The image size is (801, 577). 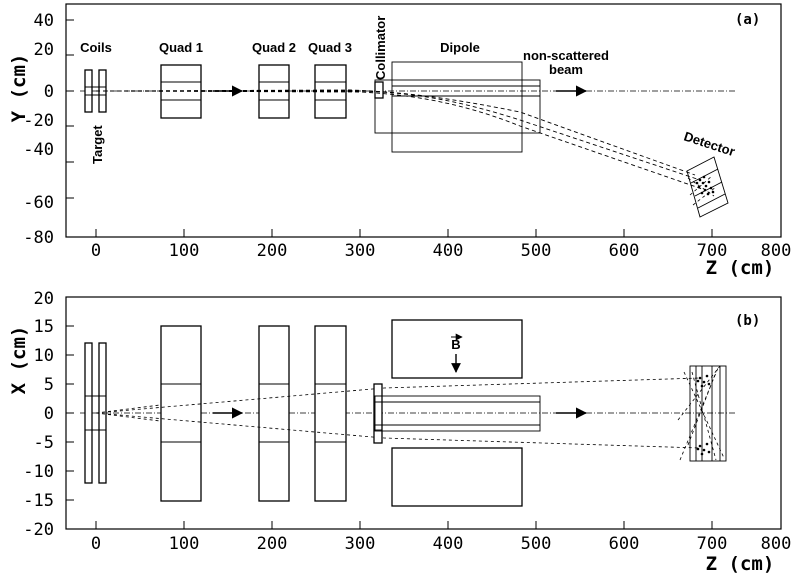 What do you see at coordinates (44, 50) in the screenshot?
I see `y-tick-label: 20` at bounding box center [44, 50].